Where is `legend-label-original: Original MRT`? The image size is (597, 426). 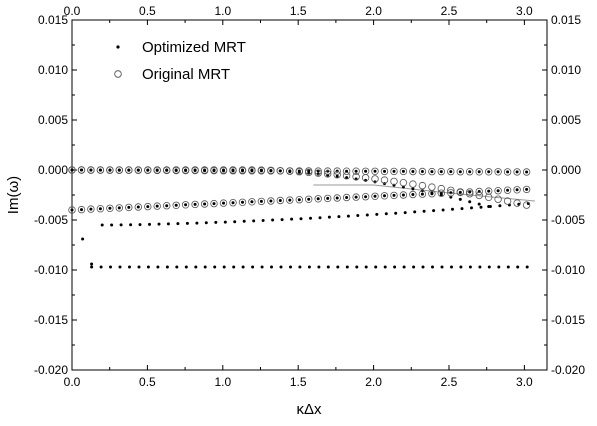 legend-label-original: Original MRT is located at coordinates (186, 74).